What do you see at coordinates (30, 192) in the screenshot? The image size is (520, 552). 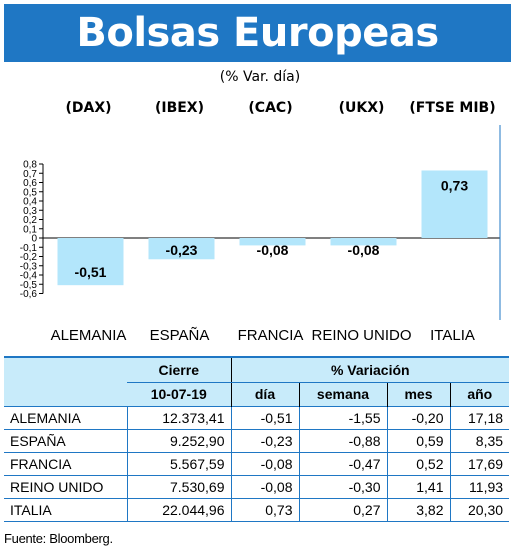 I see `y-tick-label: 0,5` at bounding box center [30, 192].